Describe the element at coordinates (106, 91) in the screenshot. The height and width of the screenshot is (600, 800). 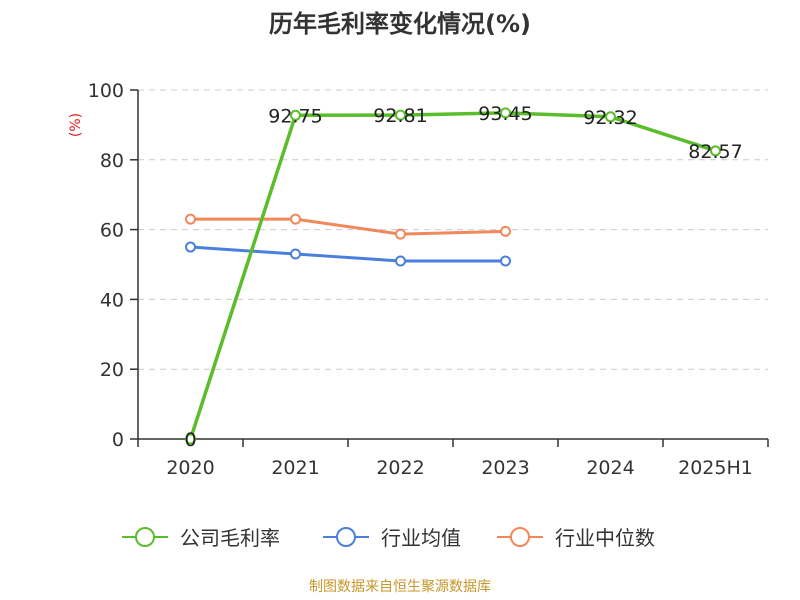
I see `y-tick-label: 100` at that location.